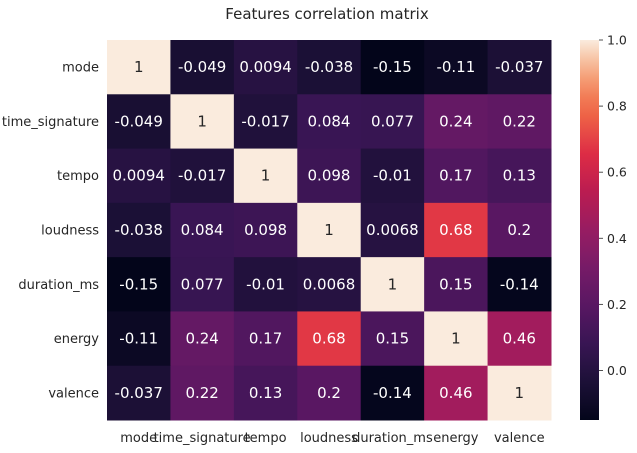  I want to click on heatmap-cell-valence-time_signature, so click(202, 393).